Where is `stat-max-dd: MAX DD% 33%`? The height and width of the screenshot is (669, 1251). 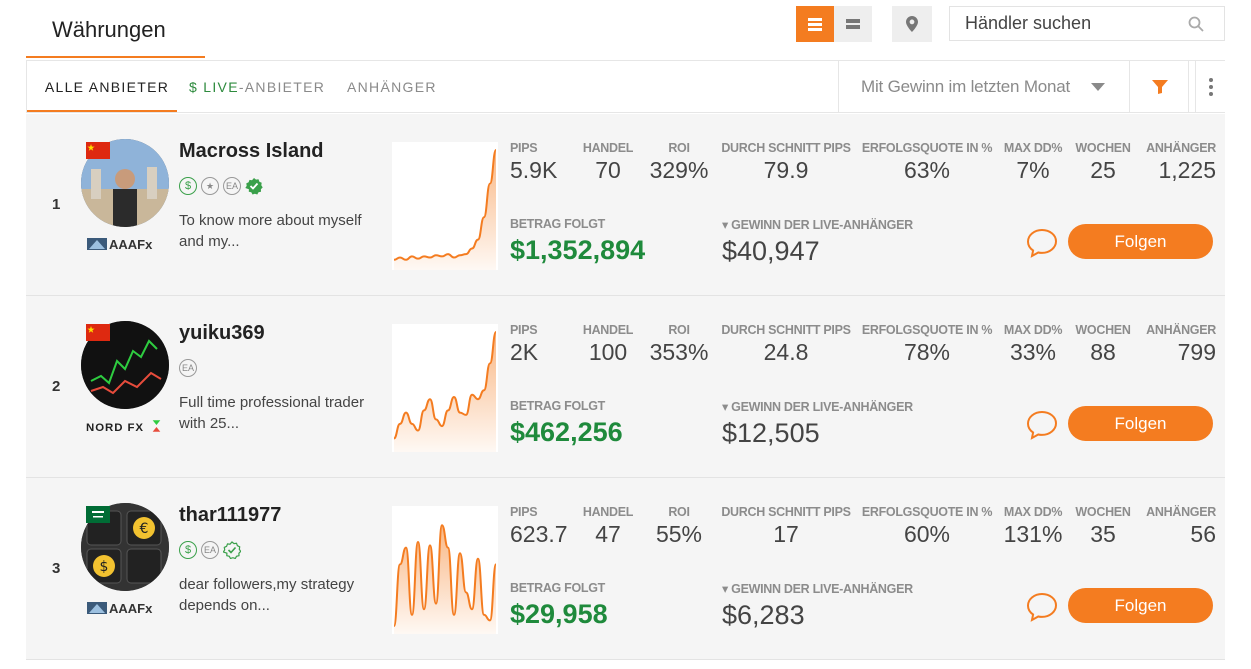
stat-max-dd: MAX DD% 33% is located at coordinates (1033, 344).